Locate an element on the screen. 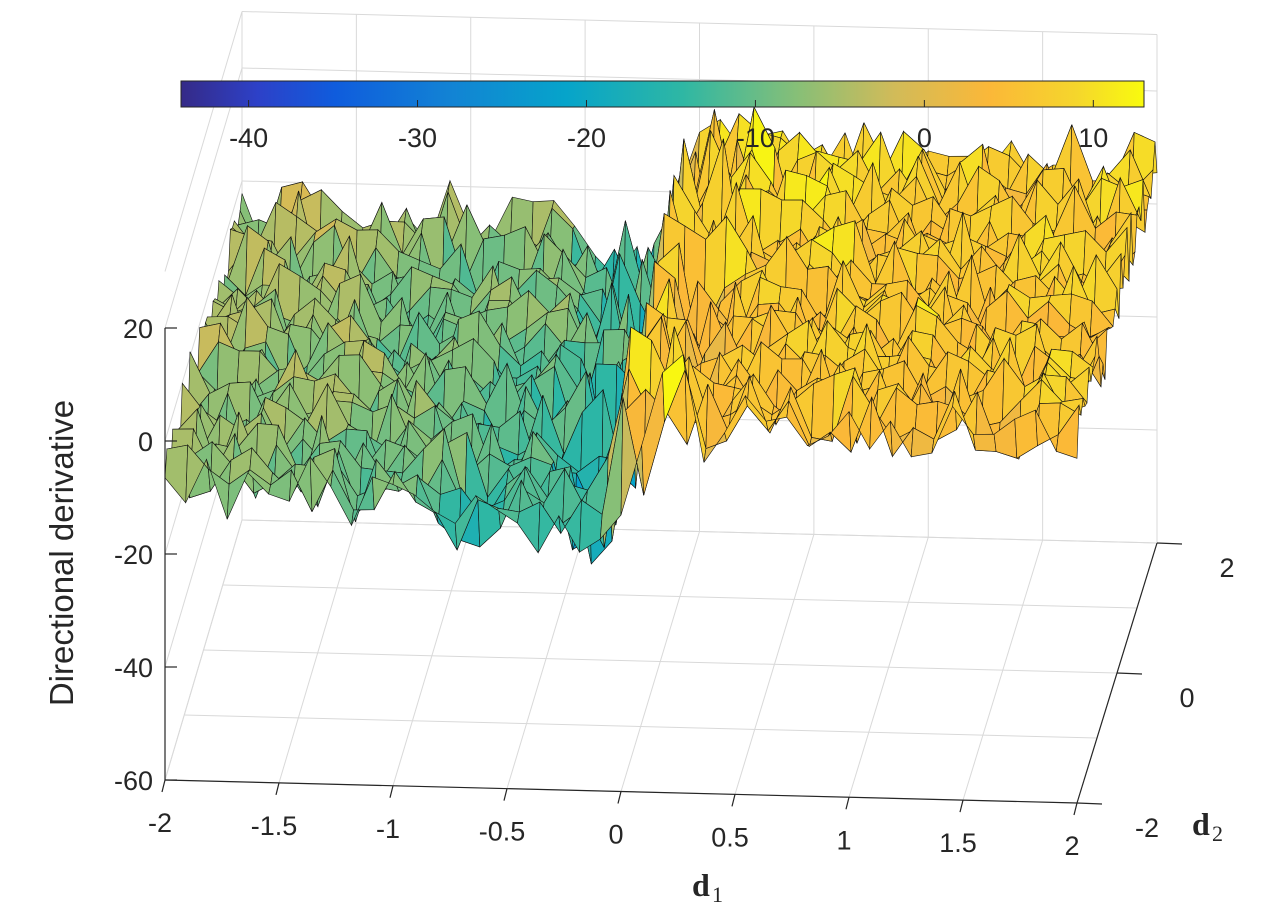  colorbar-tick-label: 10 is located at coordinates (1093, 138).